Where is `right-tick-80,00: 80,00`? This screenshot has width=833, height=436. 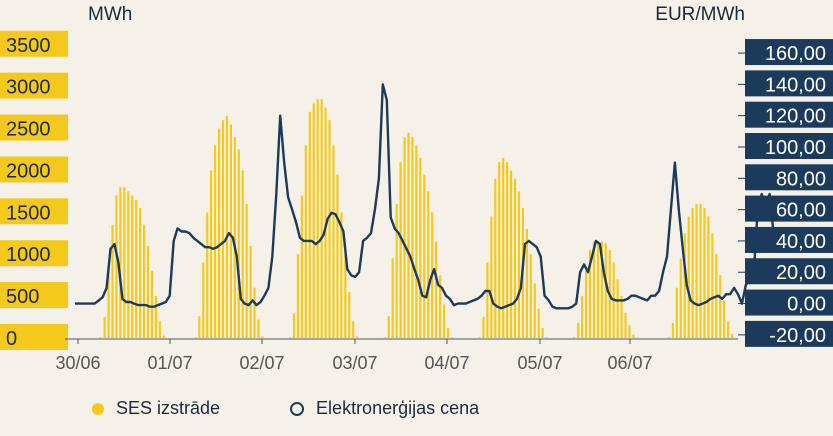 right-tick-80,00: 80,00 is located at coordinates (789, 177).